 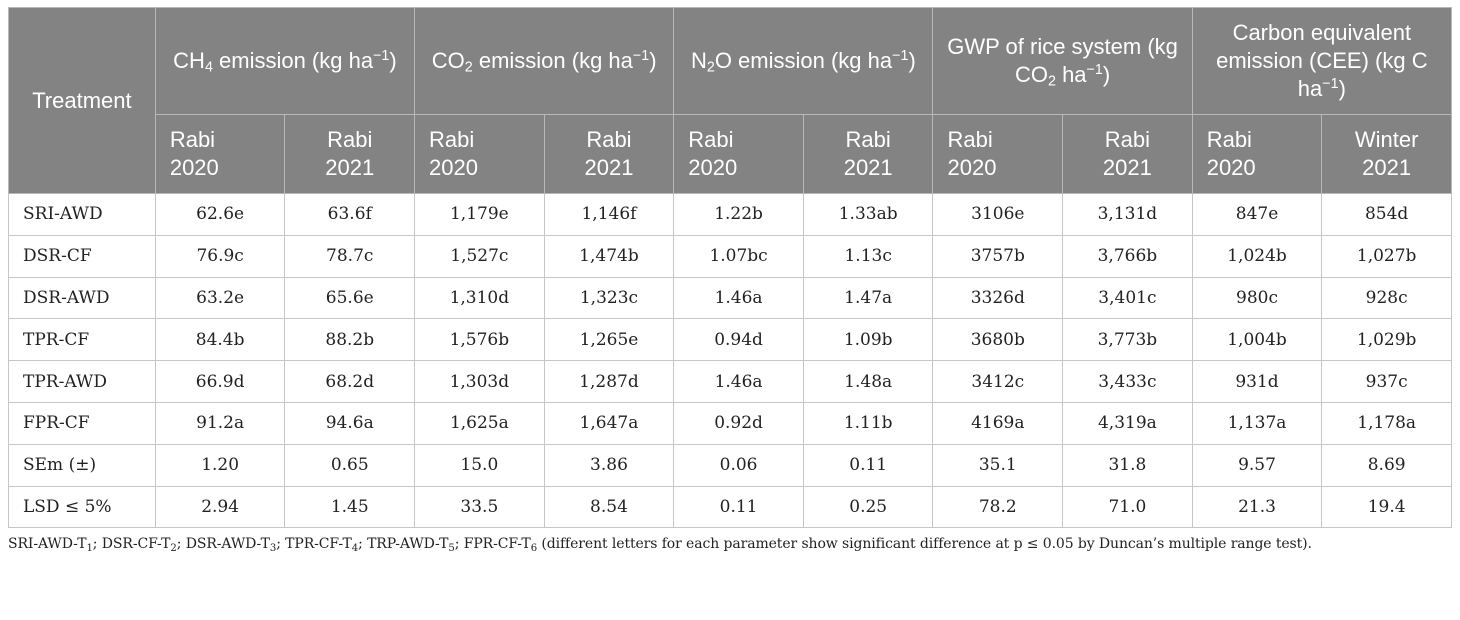 What do you see at coordinates (998, 256) in the screenshot?
I see `table-cell: 3757b` at bounding box center [998, 256].